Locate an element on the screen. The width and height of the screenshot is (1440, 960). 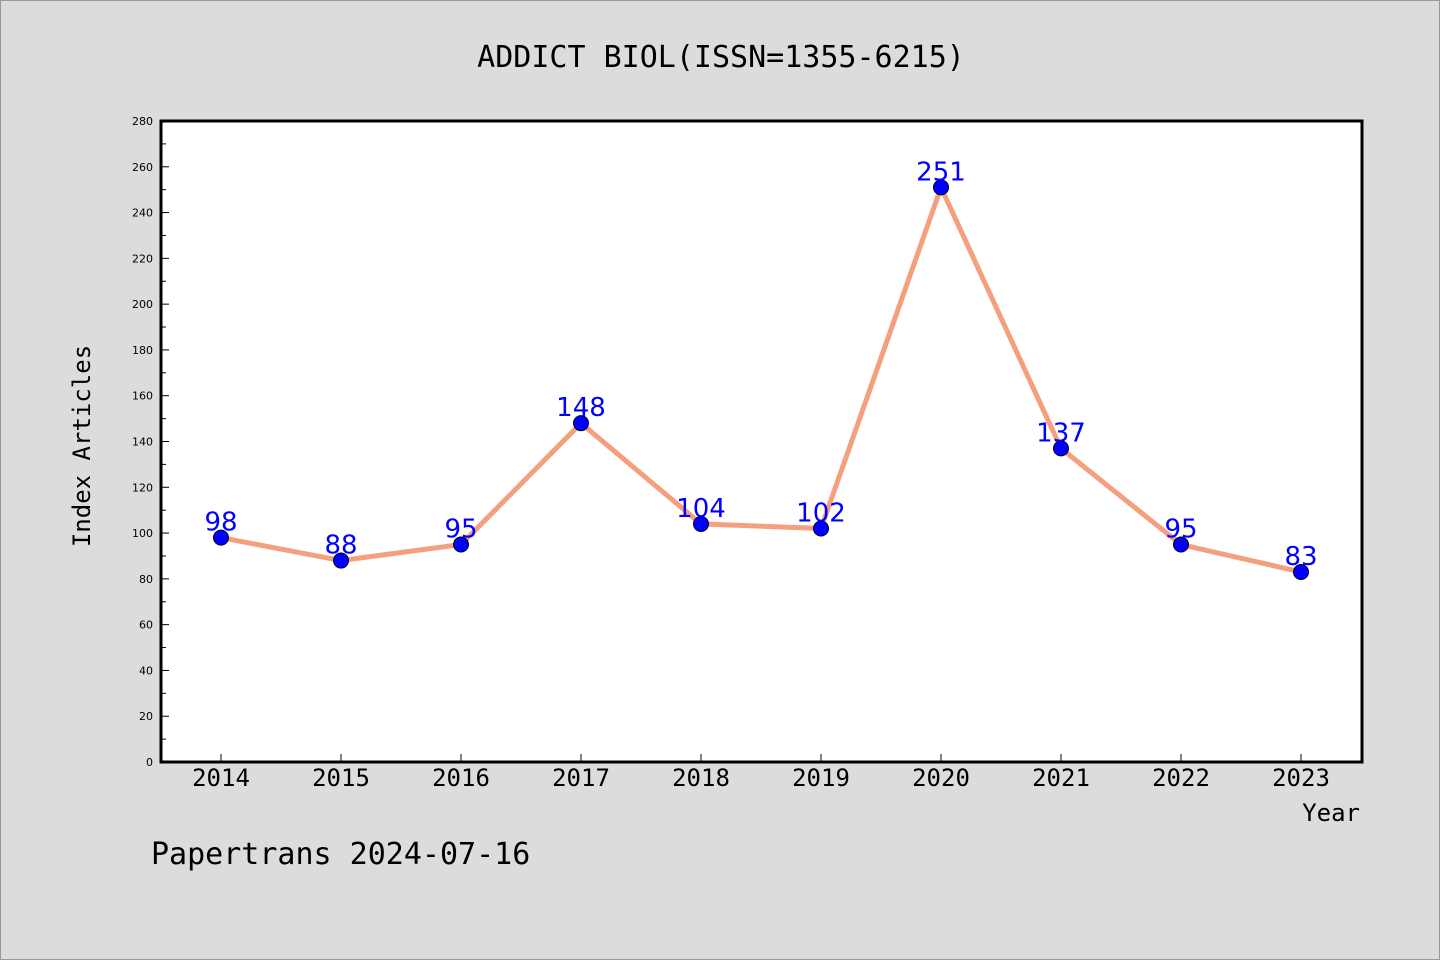
x-axis-label: Year is located at coordinates (1331, 813).